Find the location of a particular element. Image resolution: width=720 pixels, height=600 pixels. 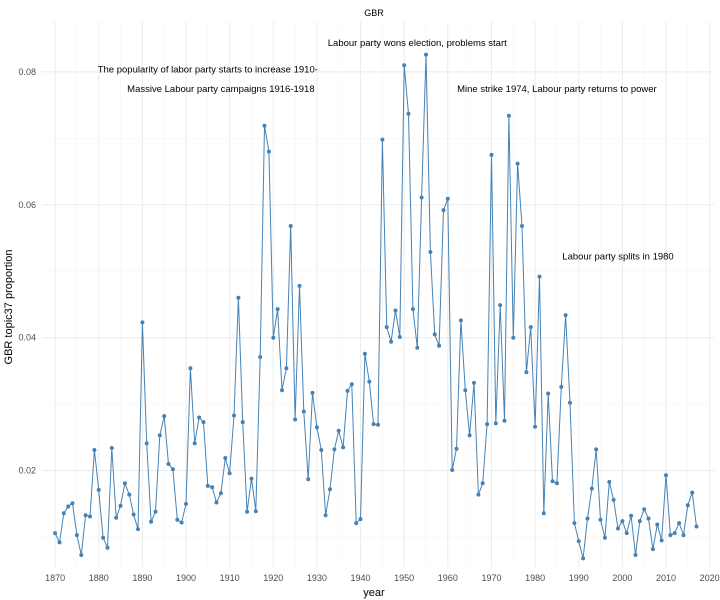

y-tick-label: 0.08 is located at coordinates (27, 72).